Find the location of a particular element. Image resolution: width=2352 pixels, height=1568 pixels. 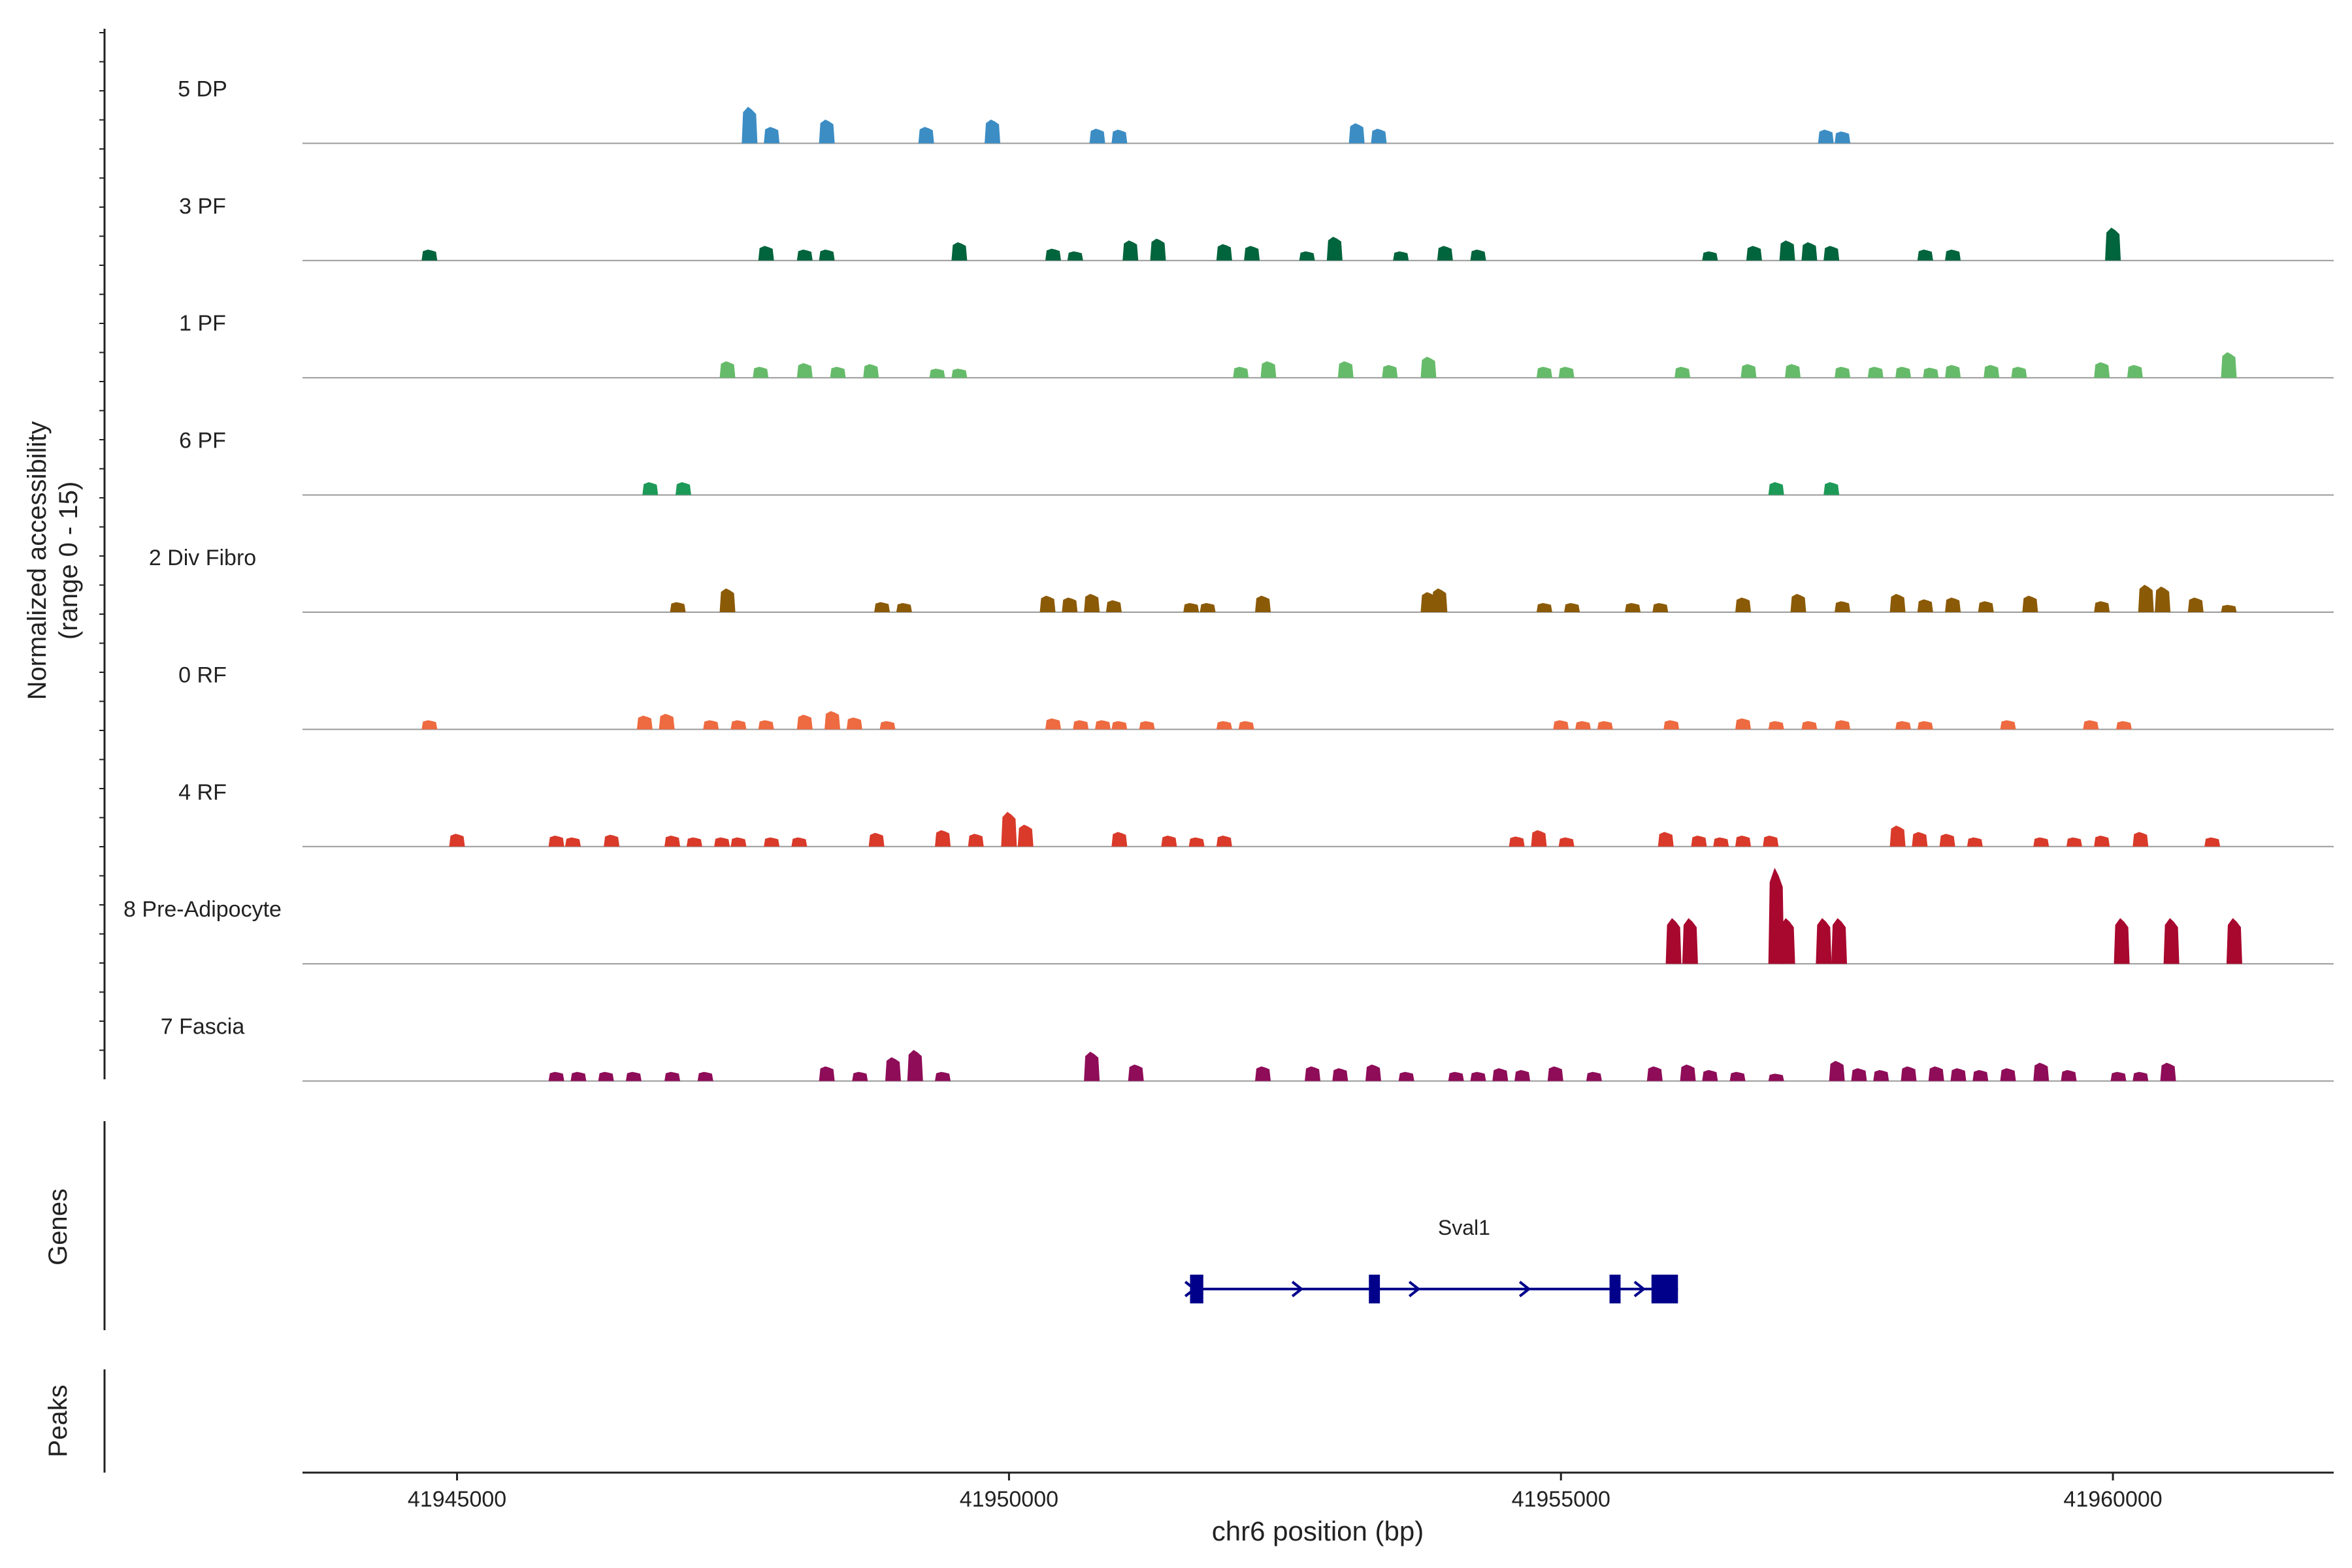

gene-name-label: Sval1 is located at coordinates (1464, 1227).